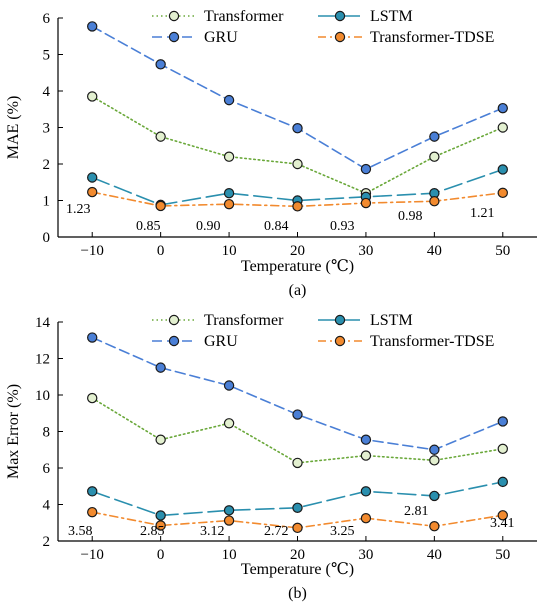  What do you see at coordinates (276, 531) in the screenshot?
I see `data-label: 2.72` at bounding box center [276, 531].